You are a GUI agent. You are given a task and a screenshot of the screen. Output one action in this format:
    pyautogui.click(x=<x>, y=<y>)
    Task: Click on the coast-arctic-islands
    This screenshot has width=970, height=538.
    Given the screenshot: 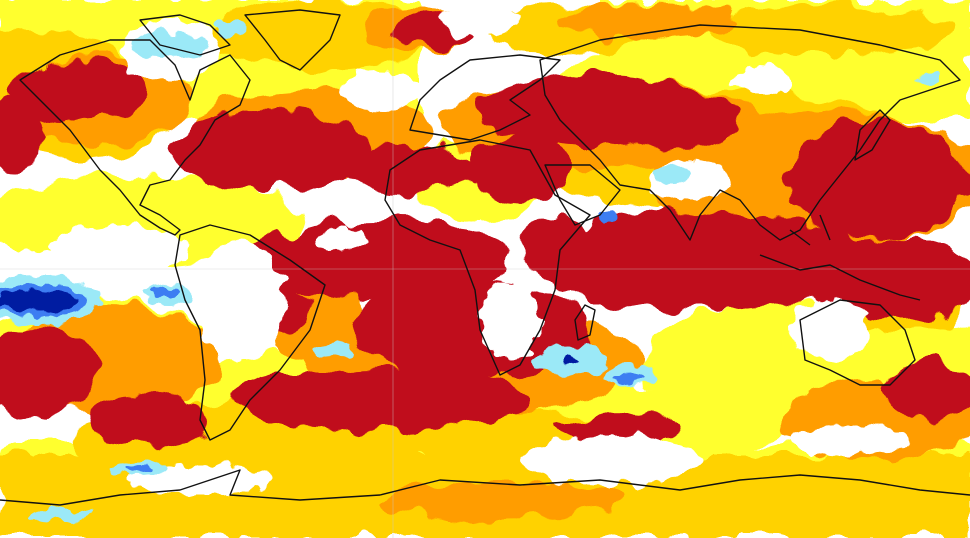 What is the action you would take?
    pyautogui.click(x=185, y=35)
    